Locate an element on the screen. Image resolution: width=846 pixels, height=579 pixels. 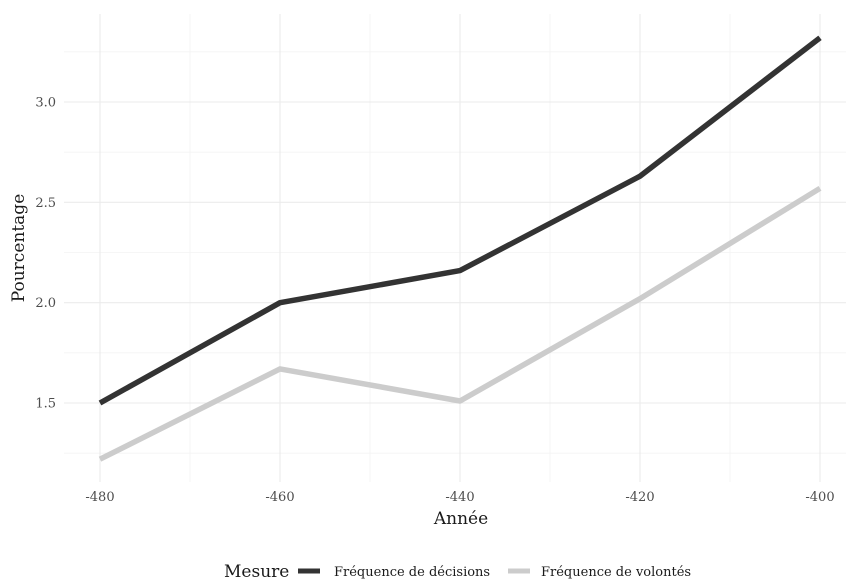
x-tick-label: -480 is located at coordinates (99, 497).